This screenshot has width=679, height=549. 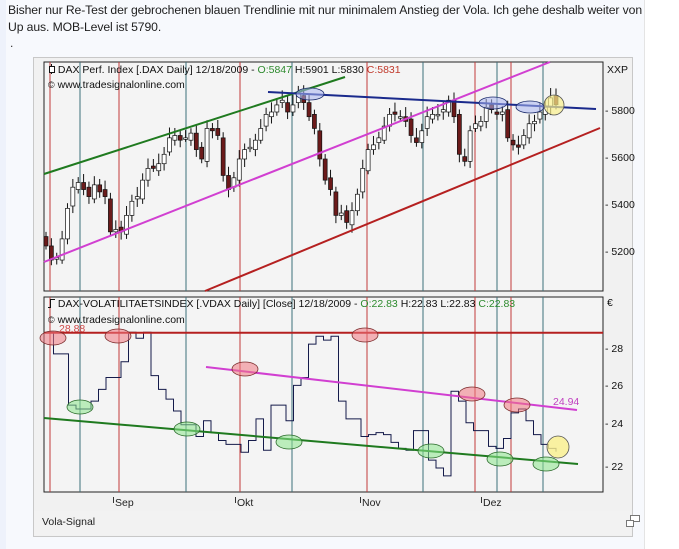 What do you see at coordinates (614, 349) in the screenshot?
I see `vola-tick-28: - 28` at bounding box center [614, 349].